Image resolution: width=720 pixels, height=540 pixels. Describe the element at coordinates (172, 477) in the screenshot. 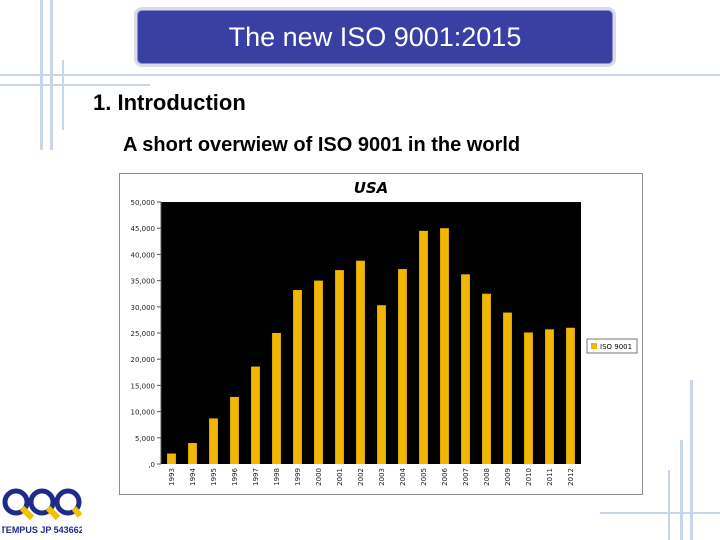

I see `x-tick-label: 1993` at that location.